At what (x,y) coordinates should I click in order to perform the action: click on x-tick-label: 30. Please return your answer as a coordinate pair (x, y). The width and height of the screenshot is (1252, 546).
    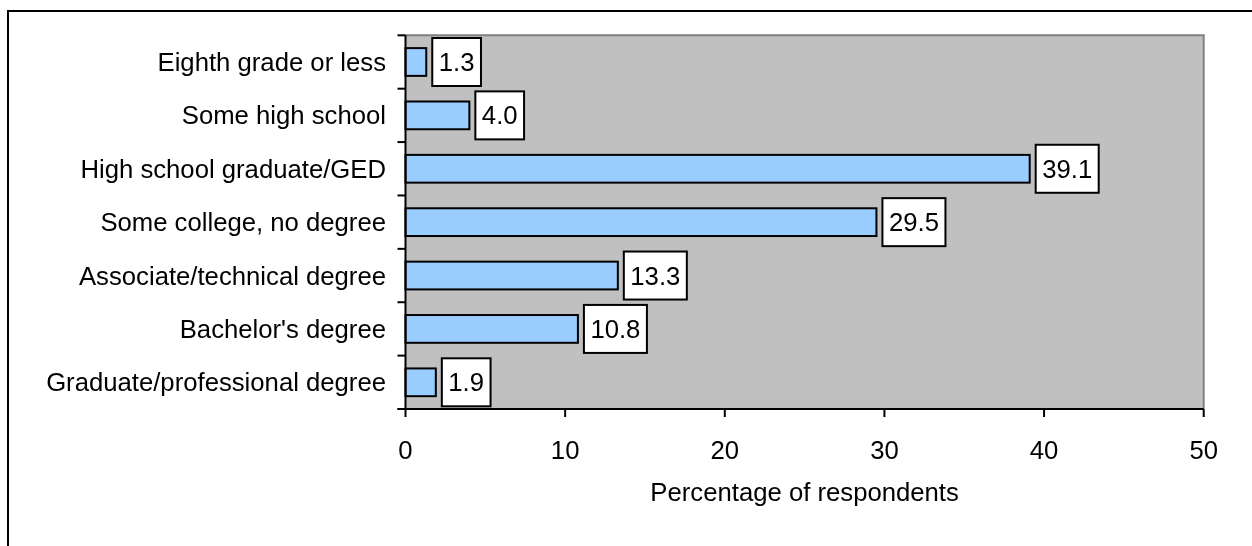
    Looking at the image, I should click on (884, 450).